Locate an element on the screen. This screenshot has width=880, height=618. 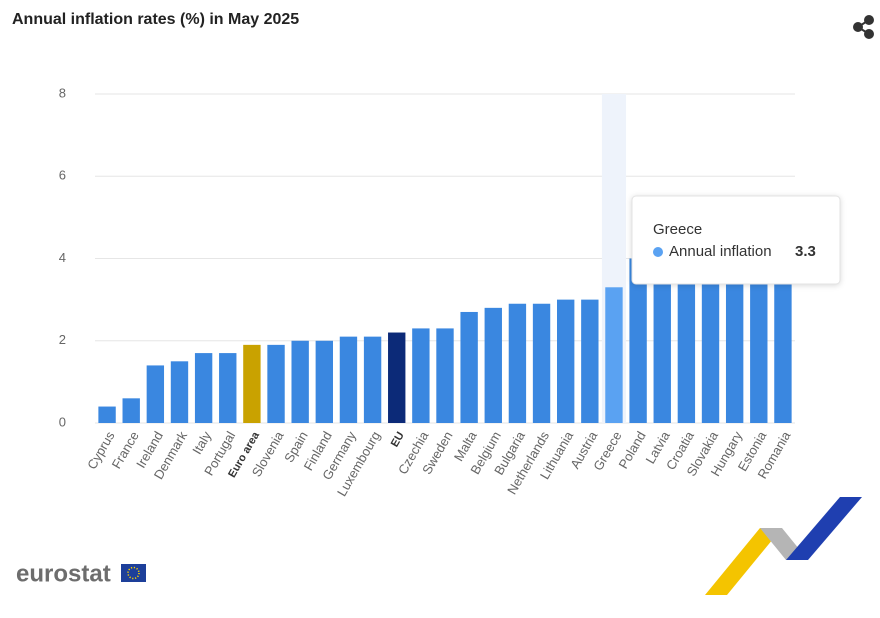
tooltip-marker is located at coordinates (658, 252).